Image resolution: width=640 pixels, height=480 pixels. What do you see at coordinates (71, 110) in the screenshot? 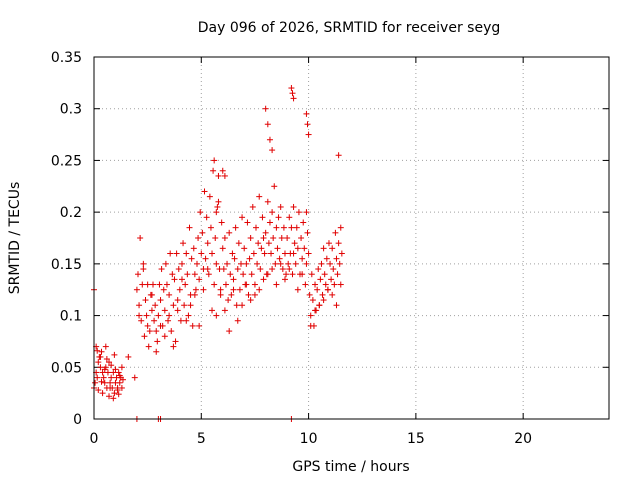
I see `y-tick-label: 0.3` at bounding box center [71, 110].